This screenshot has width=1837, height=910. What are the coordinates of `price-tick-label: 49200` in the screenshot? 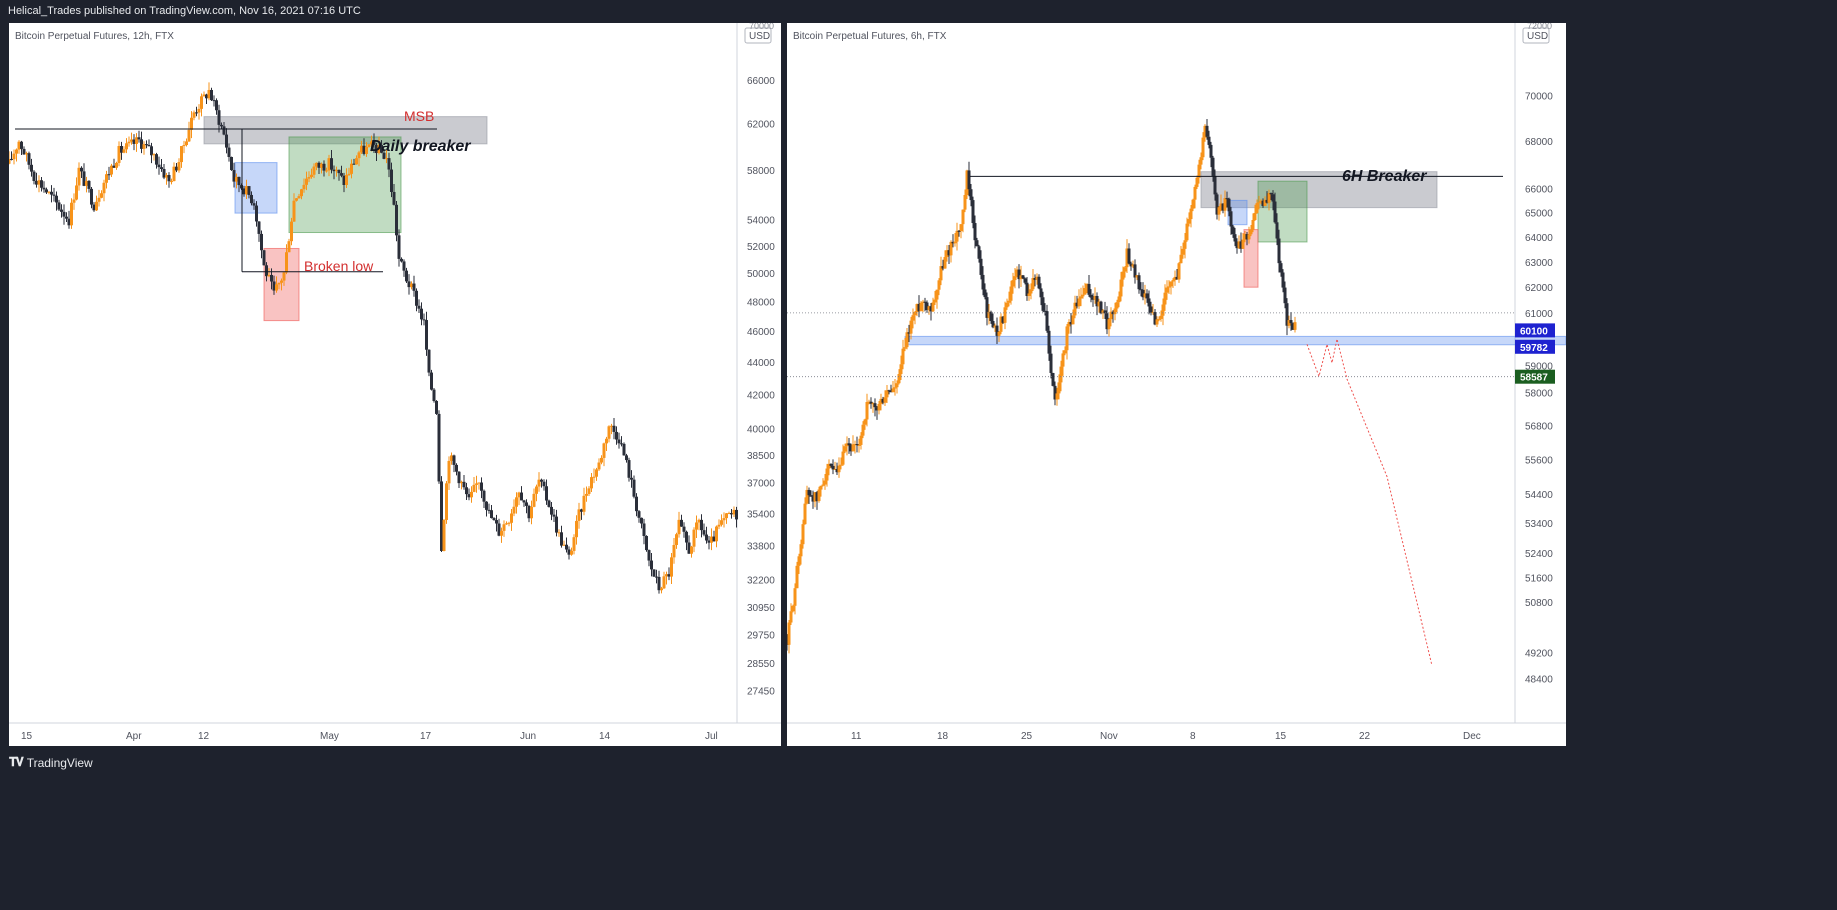 It's located at (1539, 654).